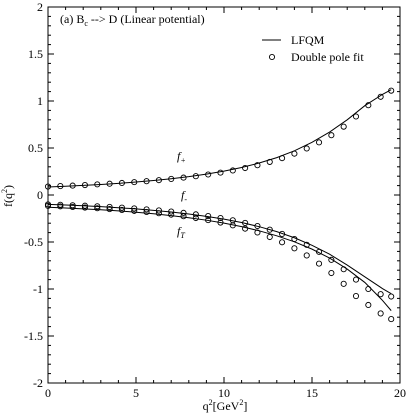  Describe the element at coordinates (40, 101) in the screenshot. I see `y-tick-label: 1` at that location.